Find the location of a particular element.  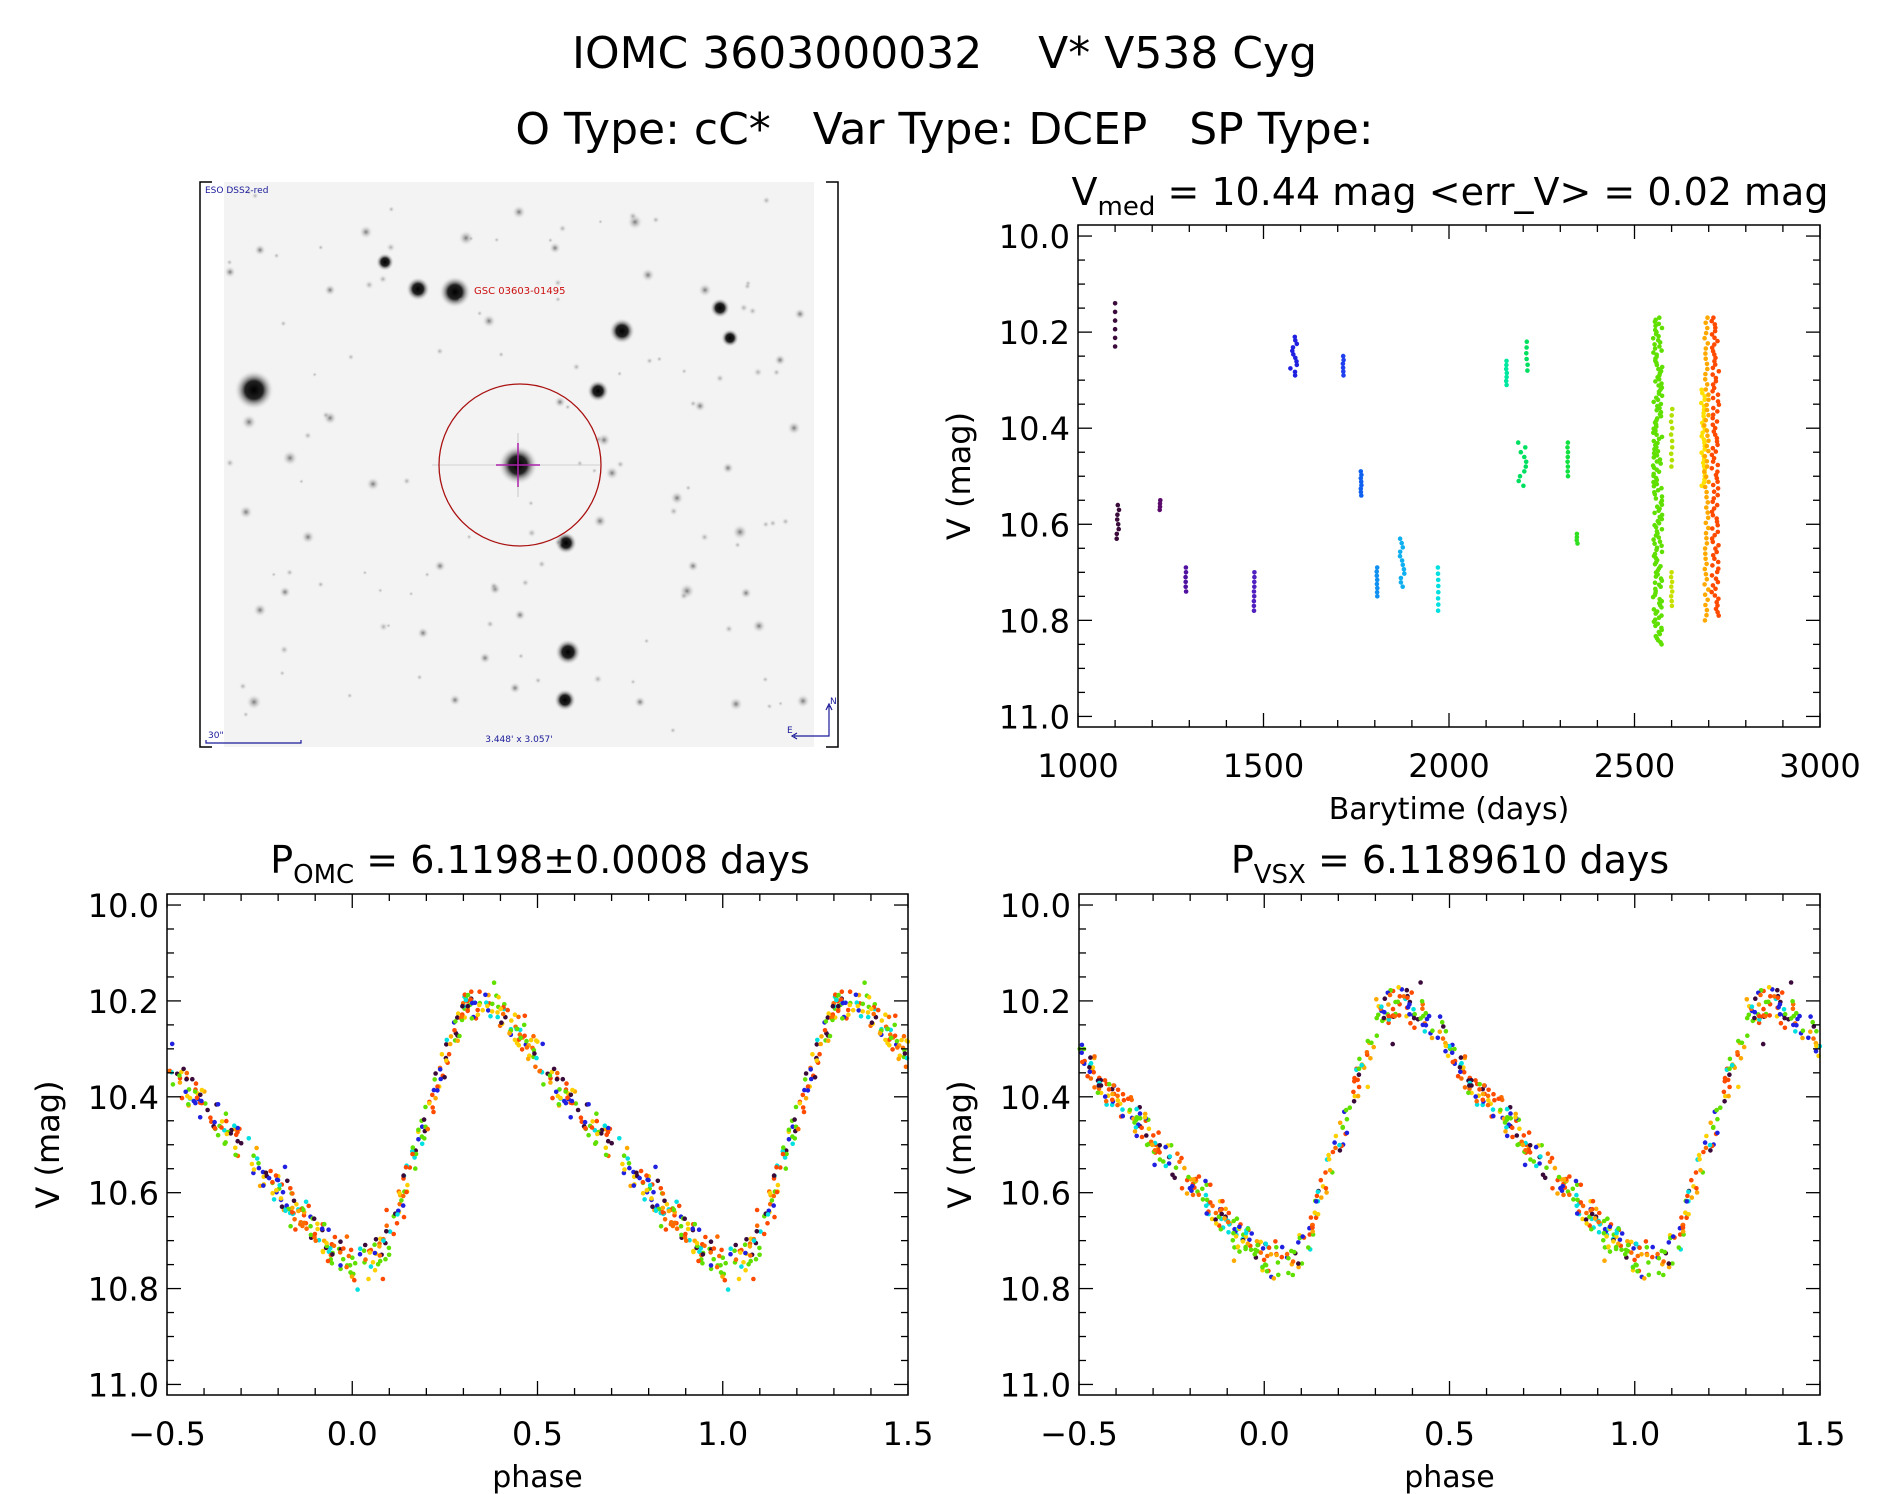

x-tick-label: 0.0 is located at coordinates (1264, 1434).